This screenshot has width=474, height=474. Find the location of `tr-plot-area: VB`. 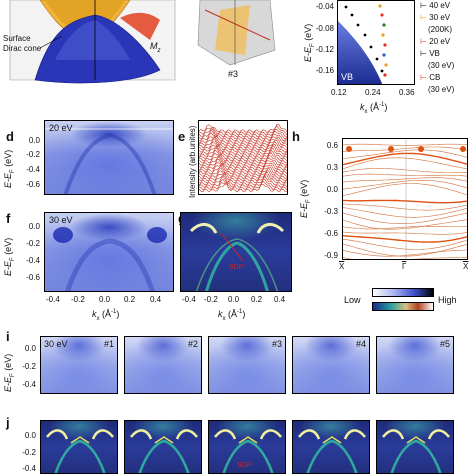

tr-plot-area: VB is located at coordinates (376, 42).